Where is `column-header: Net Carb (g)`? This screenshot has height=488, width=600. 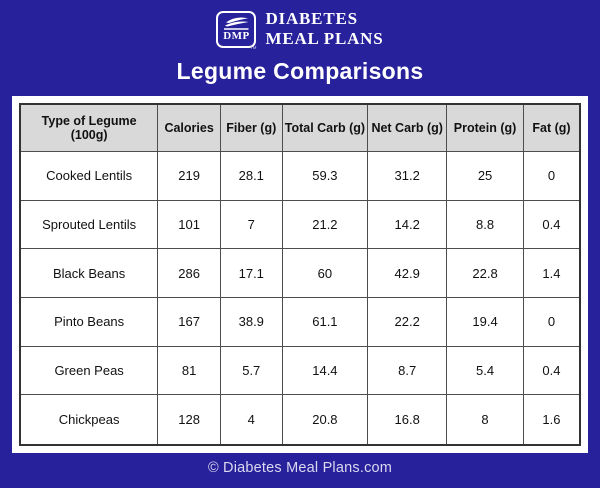
column-header: Net Carb (g) is located at coordinates (407, 127).